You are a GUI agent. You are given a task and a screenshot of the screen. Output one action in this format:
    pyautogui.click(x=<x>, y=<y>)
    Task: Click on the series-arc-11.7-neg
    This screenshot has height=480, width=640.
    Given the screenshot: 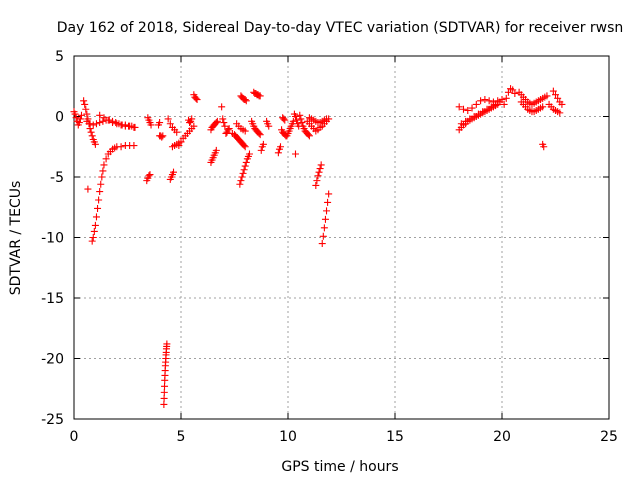 What is the action you would take?
    pyautogui.click(x=325, y=219)
    